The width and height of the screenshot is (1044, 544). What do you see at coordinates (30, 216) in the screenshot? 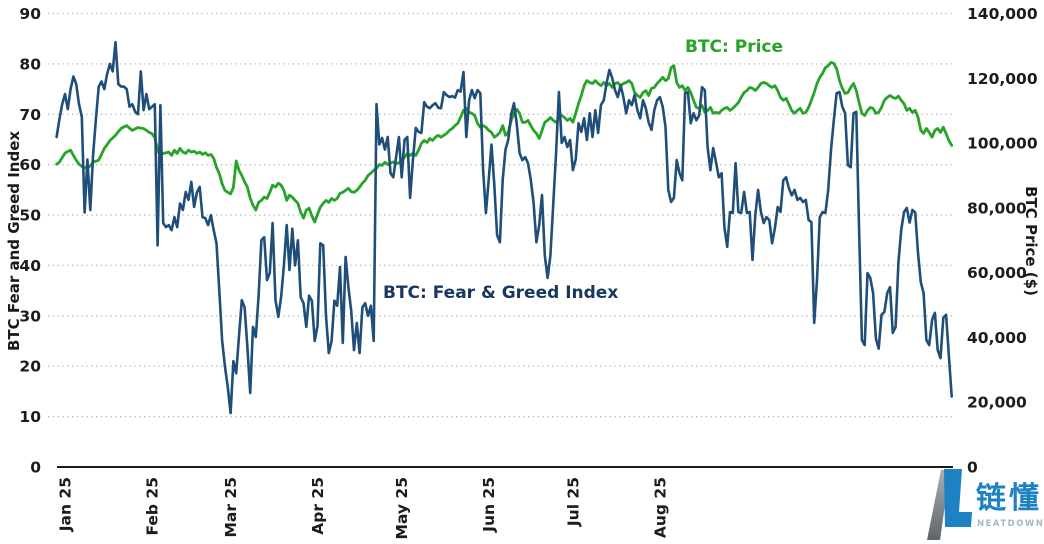
I see `y-left-tick-label: 50` at bounding box center [30, 216].